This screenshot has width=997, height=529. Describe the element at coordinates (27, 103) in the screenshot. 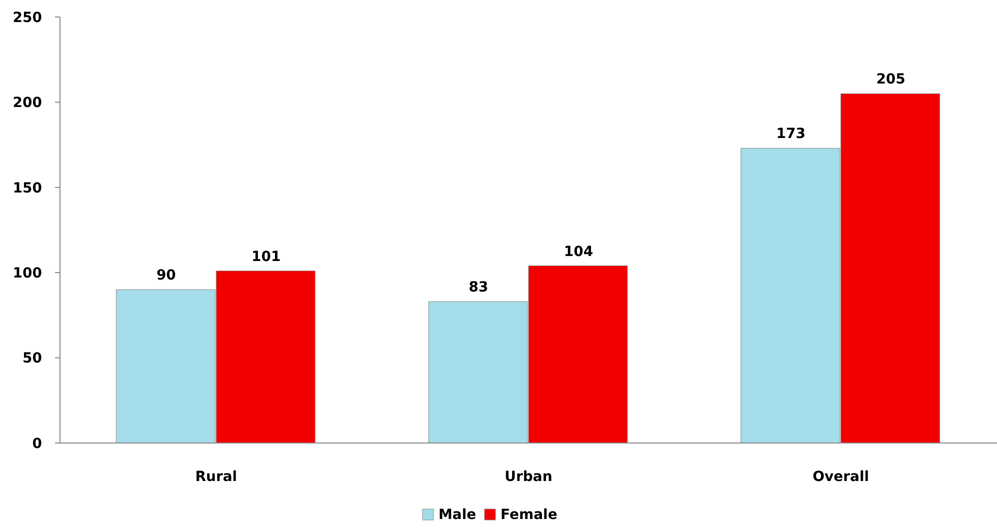

I see `y-tick-label: 200` at that location.